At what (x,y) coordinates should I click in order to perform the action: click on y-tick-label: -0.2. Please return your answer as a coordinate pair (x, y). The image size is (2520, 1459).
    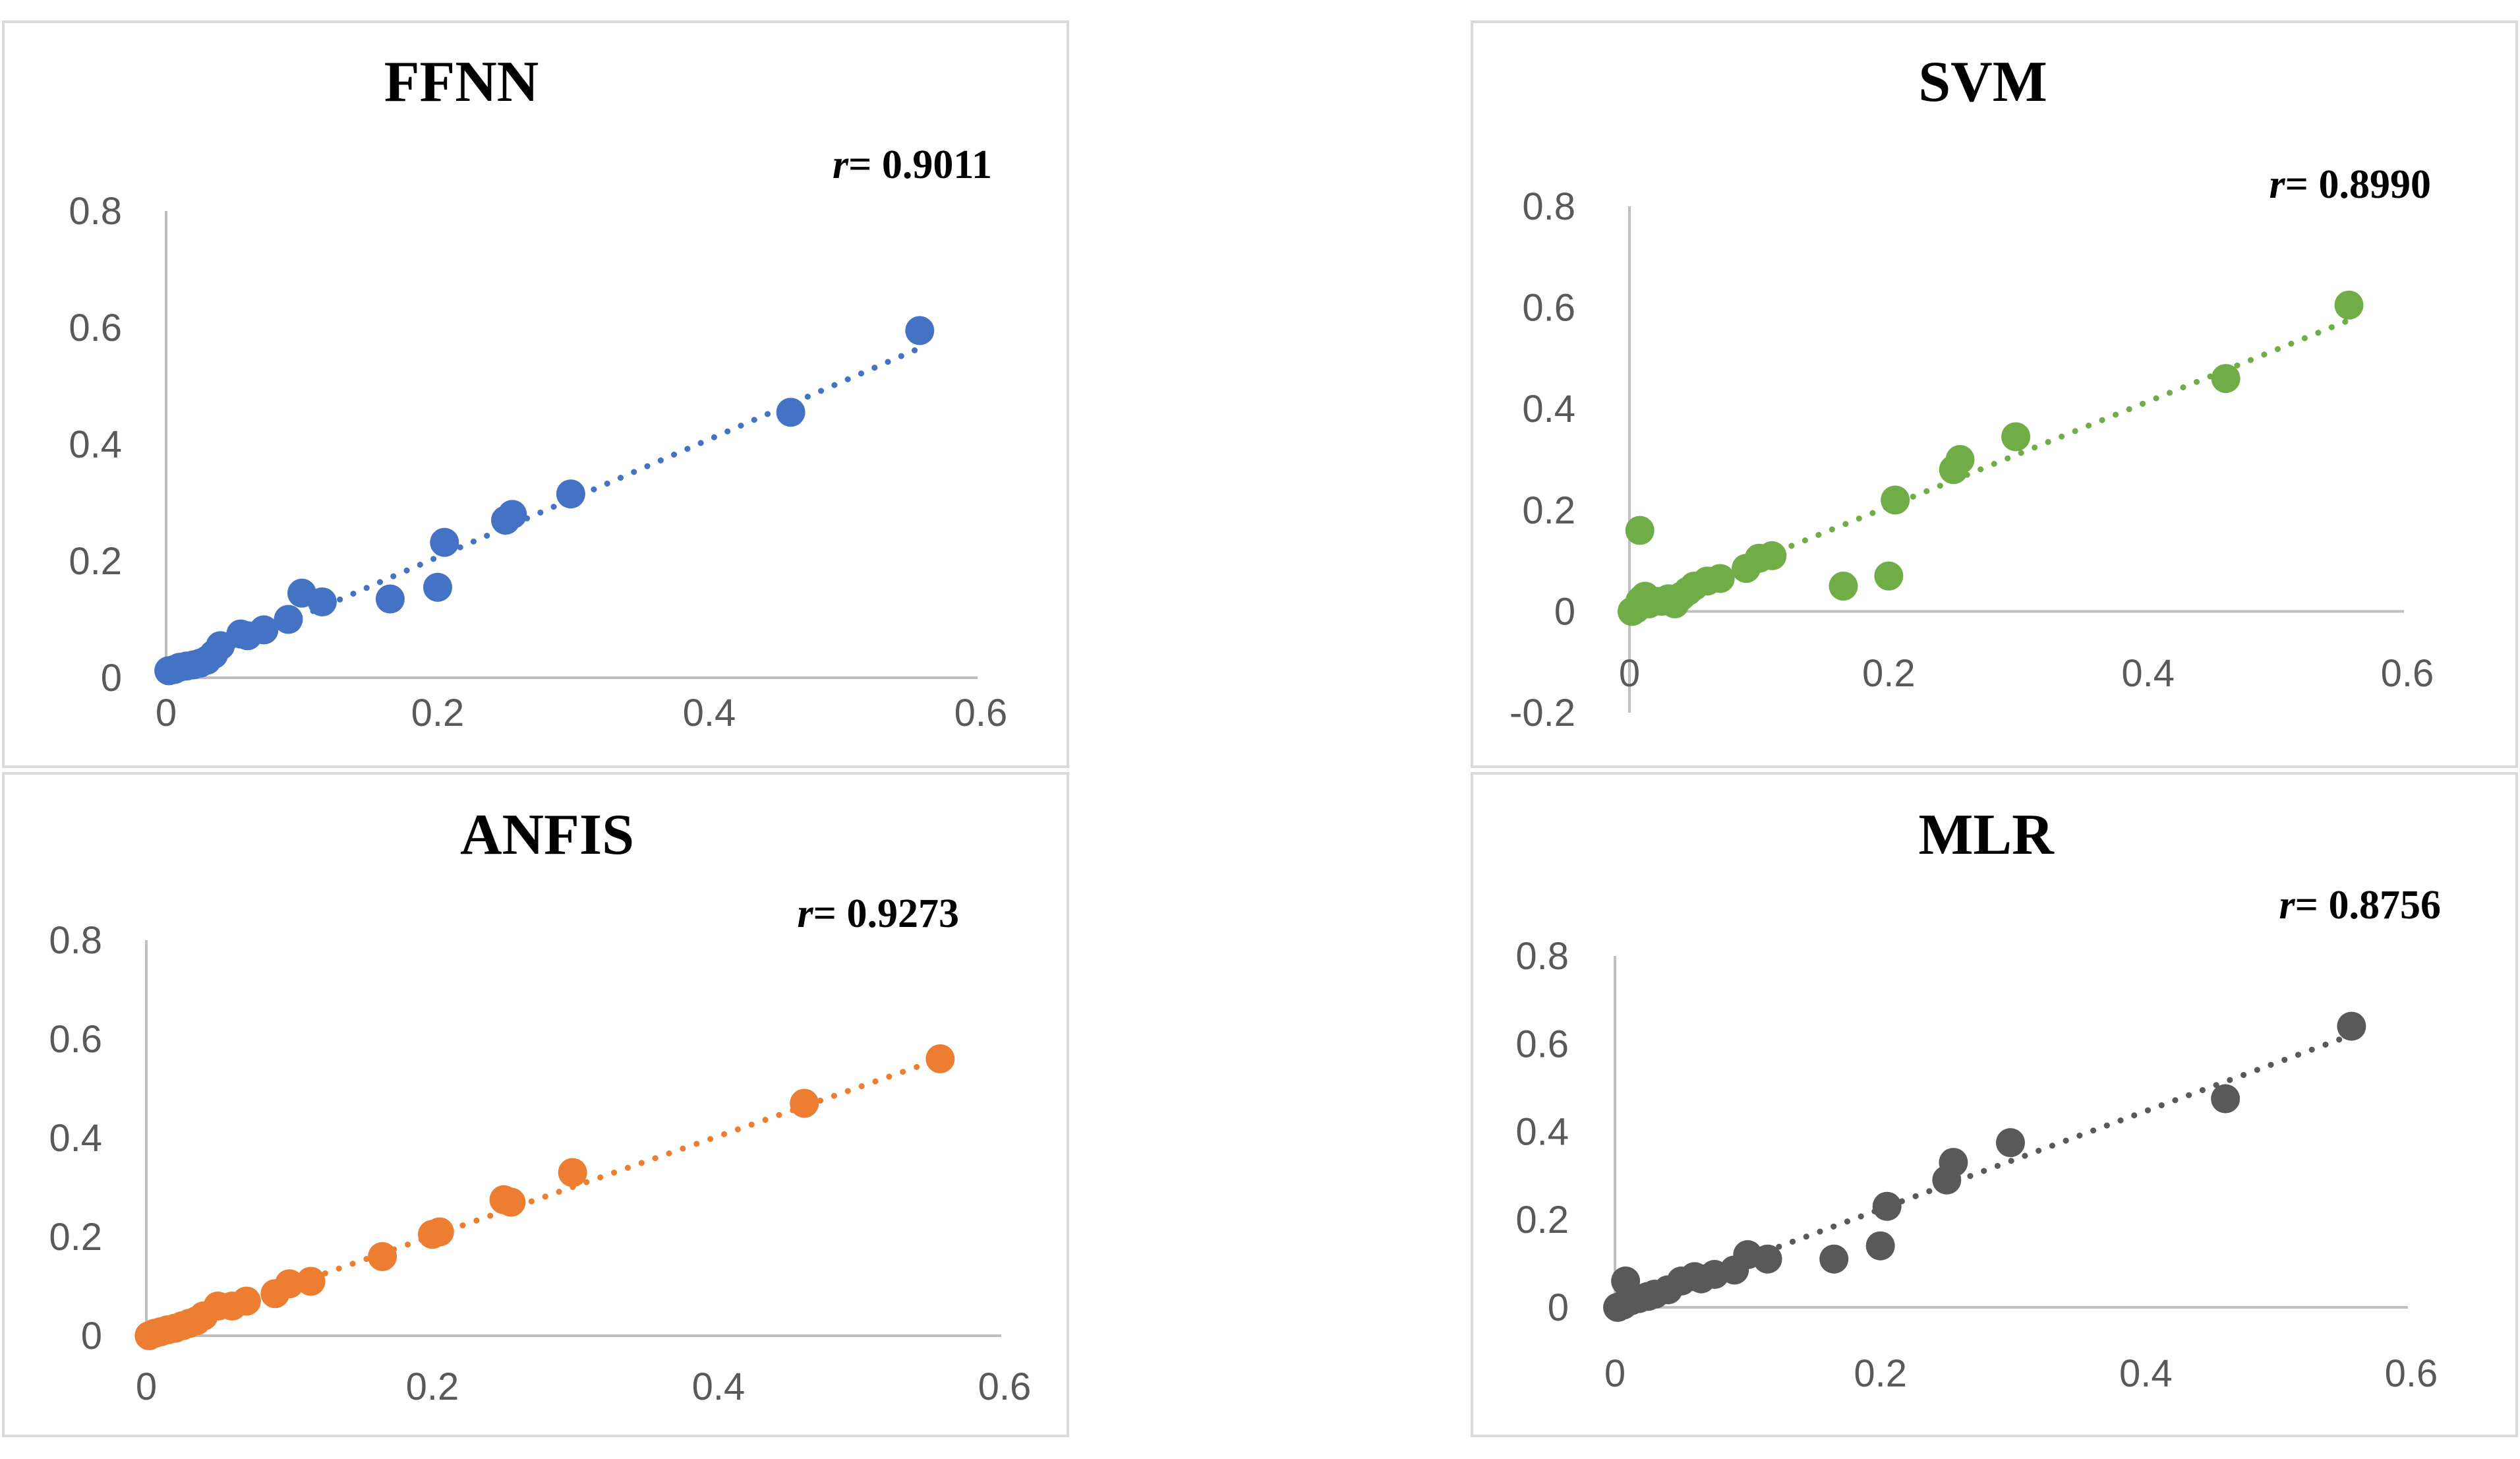
    Looking at the image, I should click on (1542, 713).